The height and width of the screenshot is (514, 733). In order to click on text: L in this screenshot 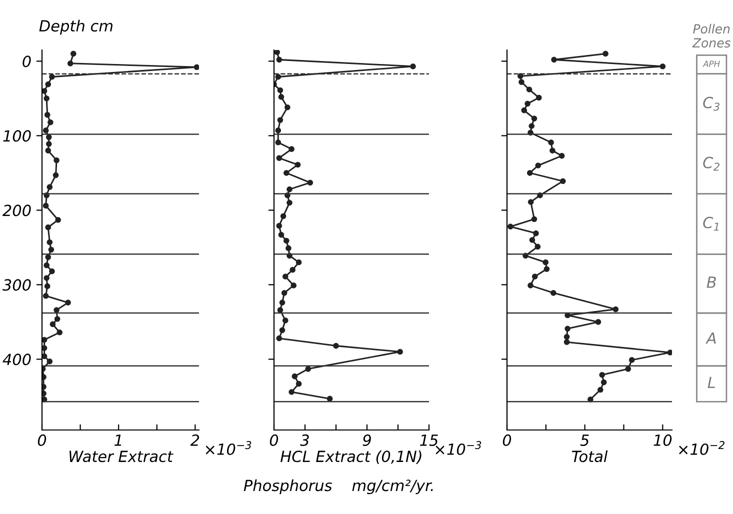, I will do `click(711, 382)`.